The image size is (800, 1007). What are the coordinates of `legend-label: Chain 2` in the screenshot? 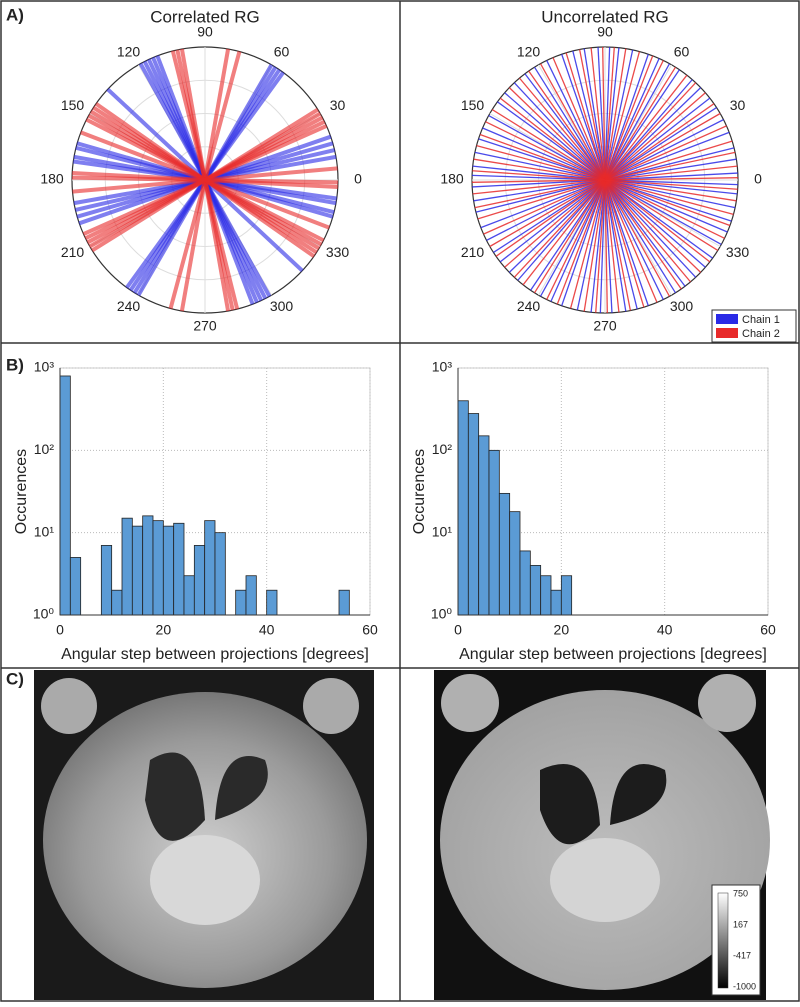 It's located at (761, 334).